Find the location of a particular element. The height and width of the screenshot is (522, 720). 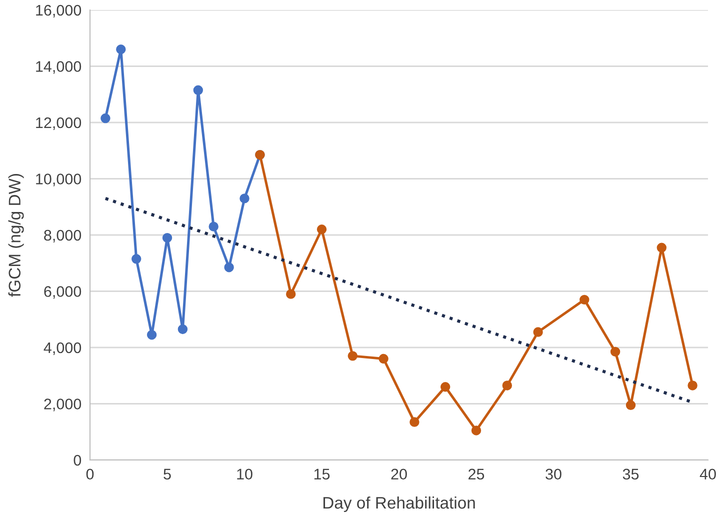

y-tick-label: 16,000 is located at coordinates (59, 11).